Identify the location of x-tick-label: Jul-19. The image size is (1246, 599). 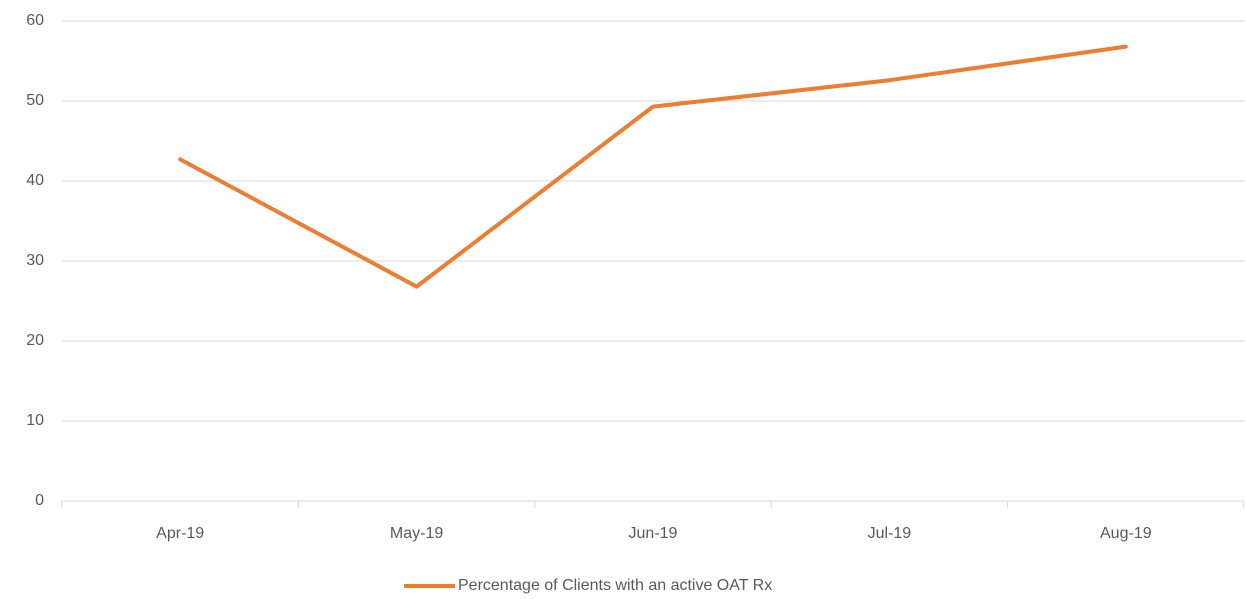
(890, 533).